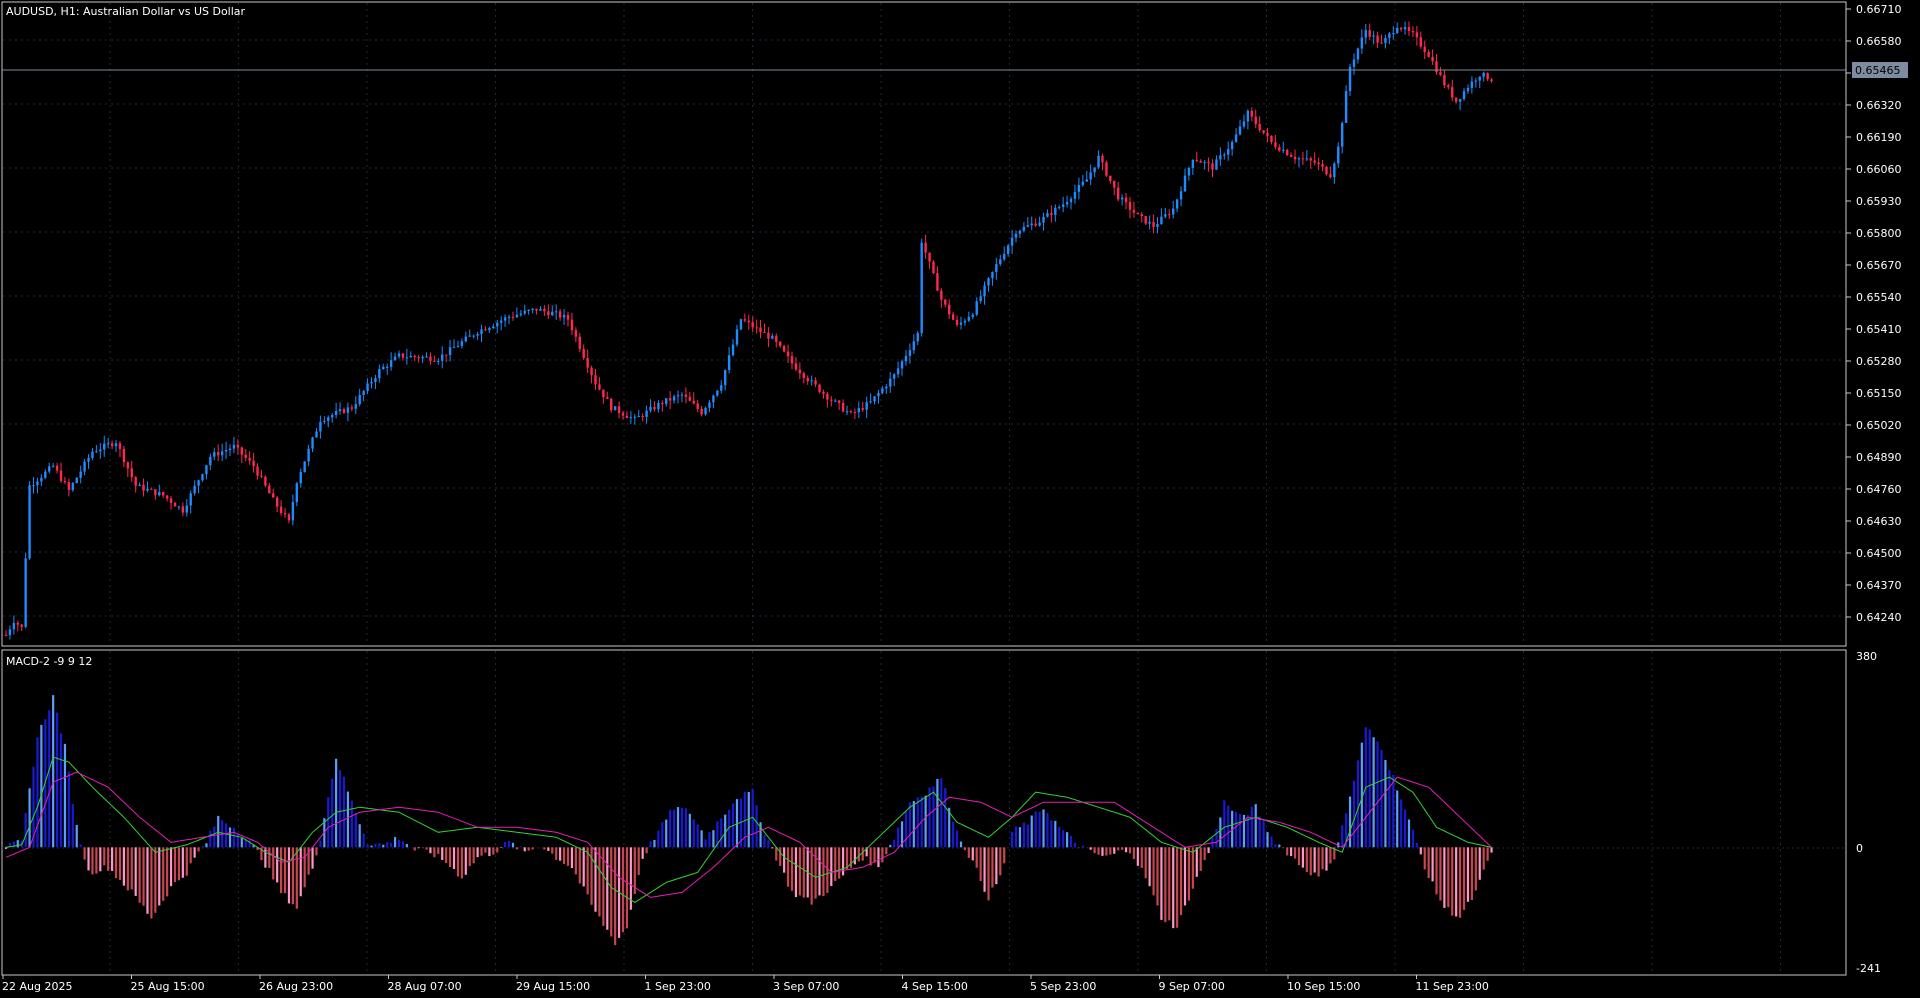 The image size is (1920, 998). Describe the element at coordinates (678, 986) in the screenshot. I see `time-tick-label: 1 Sep 23:00` at that location.